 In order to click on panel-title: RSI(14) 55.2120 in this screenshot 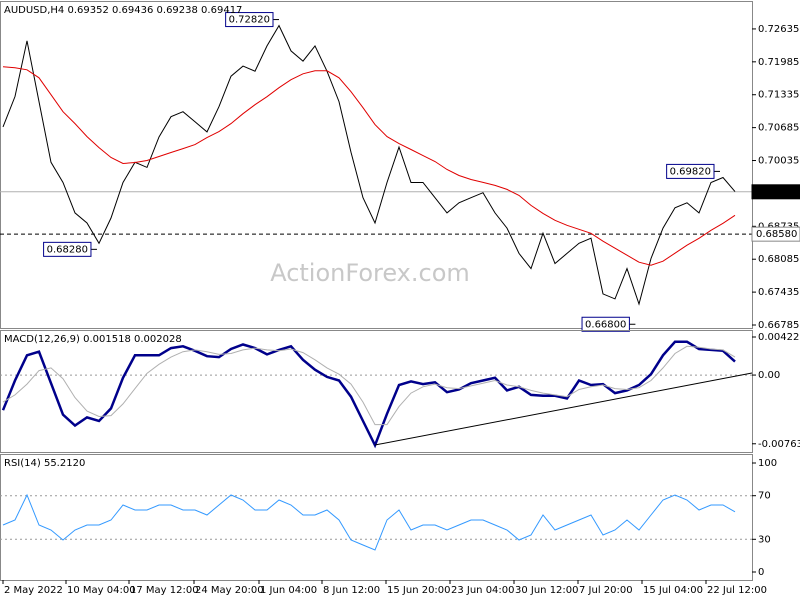, I will do `click(44, 463)`.